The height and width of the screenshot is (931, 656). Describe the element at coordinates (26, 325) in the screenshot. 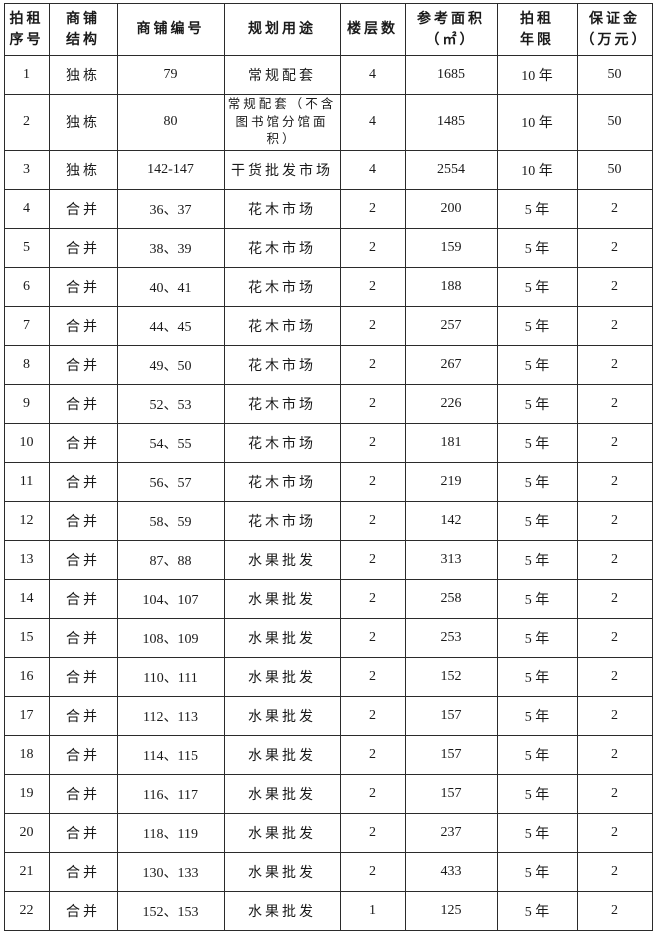

I see `cell-seq: 7` at that location.